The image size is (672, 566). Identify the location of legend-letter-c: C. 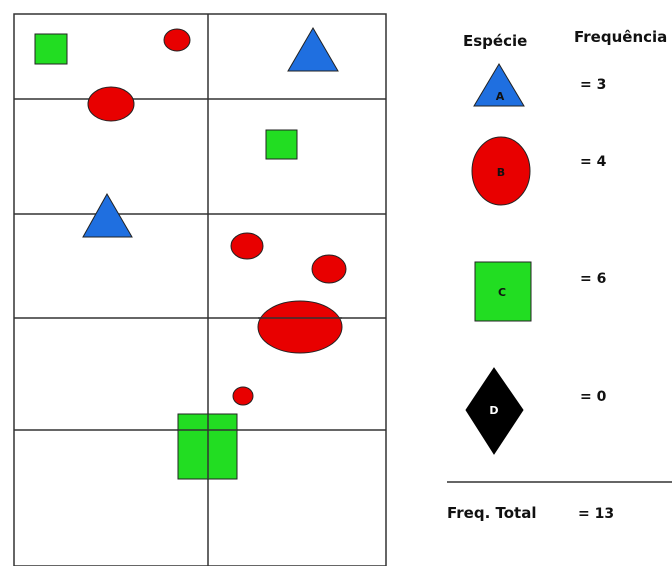
(502, 292).